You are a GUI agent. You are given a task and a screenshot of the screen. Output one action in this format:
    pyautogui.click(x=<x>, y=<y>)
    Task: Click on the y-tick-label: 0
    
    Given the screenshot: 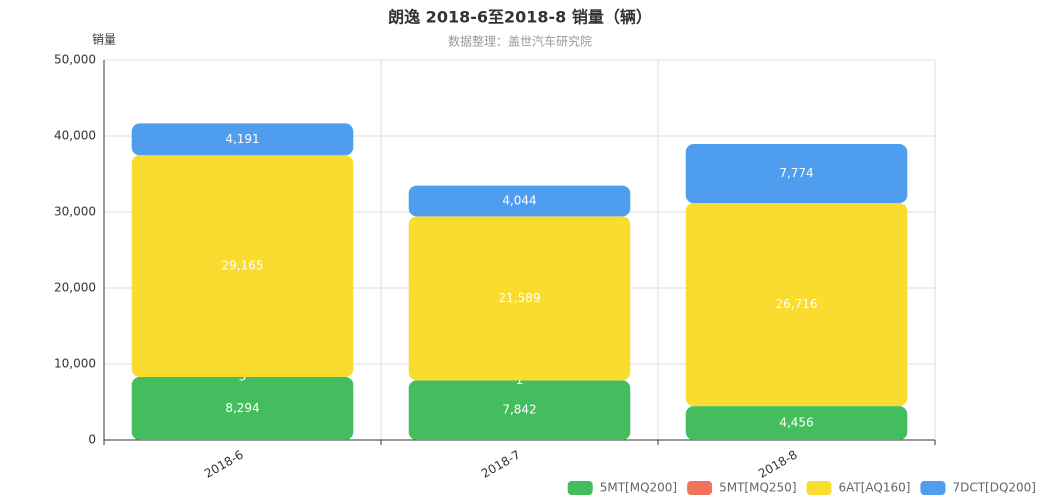 What is the action you would take?
    pyautogui.click(x=92, y=440)
    